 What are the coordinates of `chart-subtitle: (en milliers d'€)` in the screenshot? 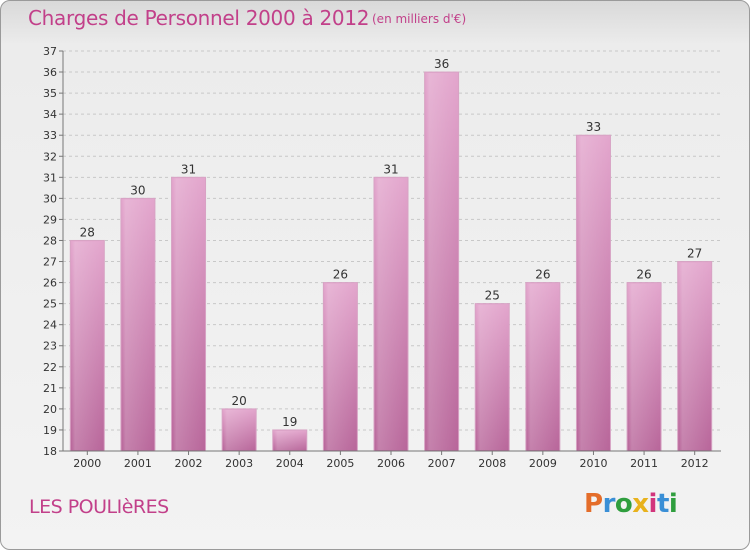 It's located at (419, 19).